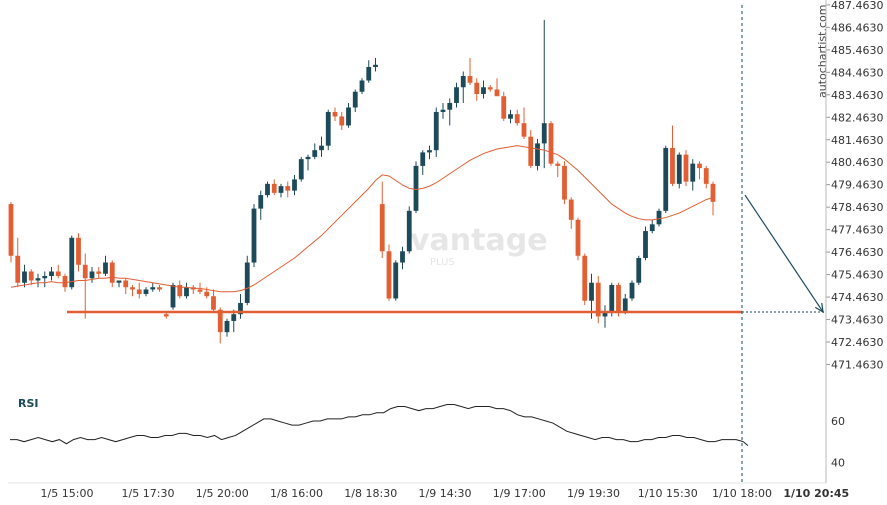 The width and height of the screenshot is (887, 505). Describe the element at coordinates (296, 493) in the screenshot. I see `x-tick-label: 1/8 16:00` at that location.